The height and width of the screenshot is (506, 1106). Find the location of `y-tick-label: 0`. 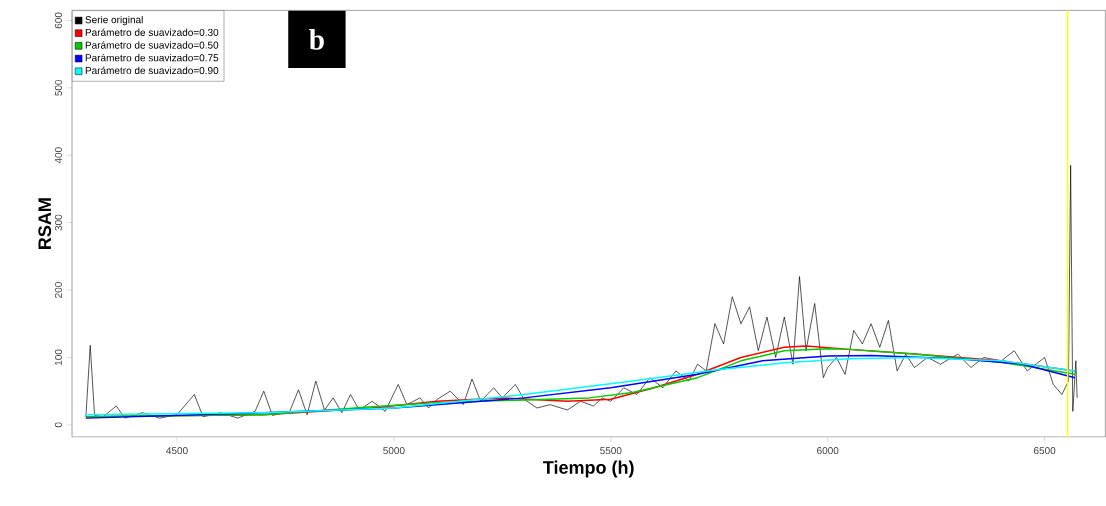

y-tick-label: 0 is located at coordinates (58, 425).